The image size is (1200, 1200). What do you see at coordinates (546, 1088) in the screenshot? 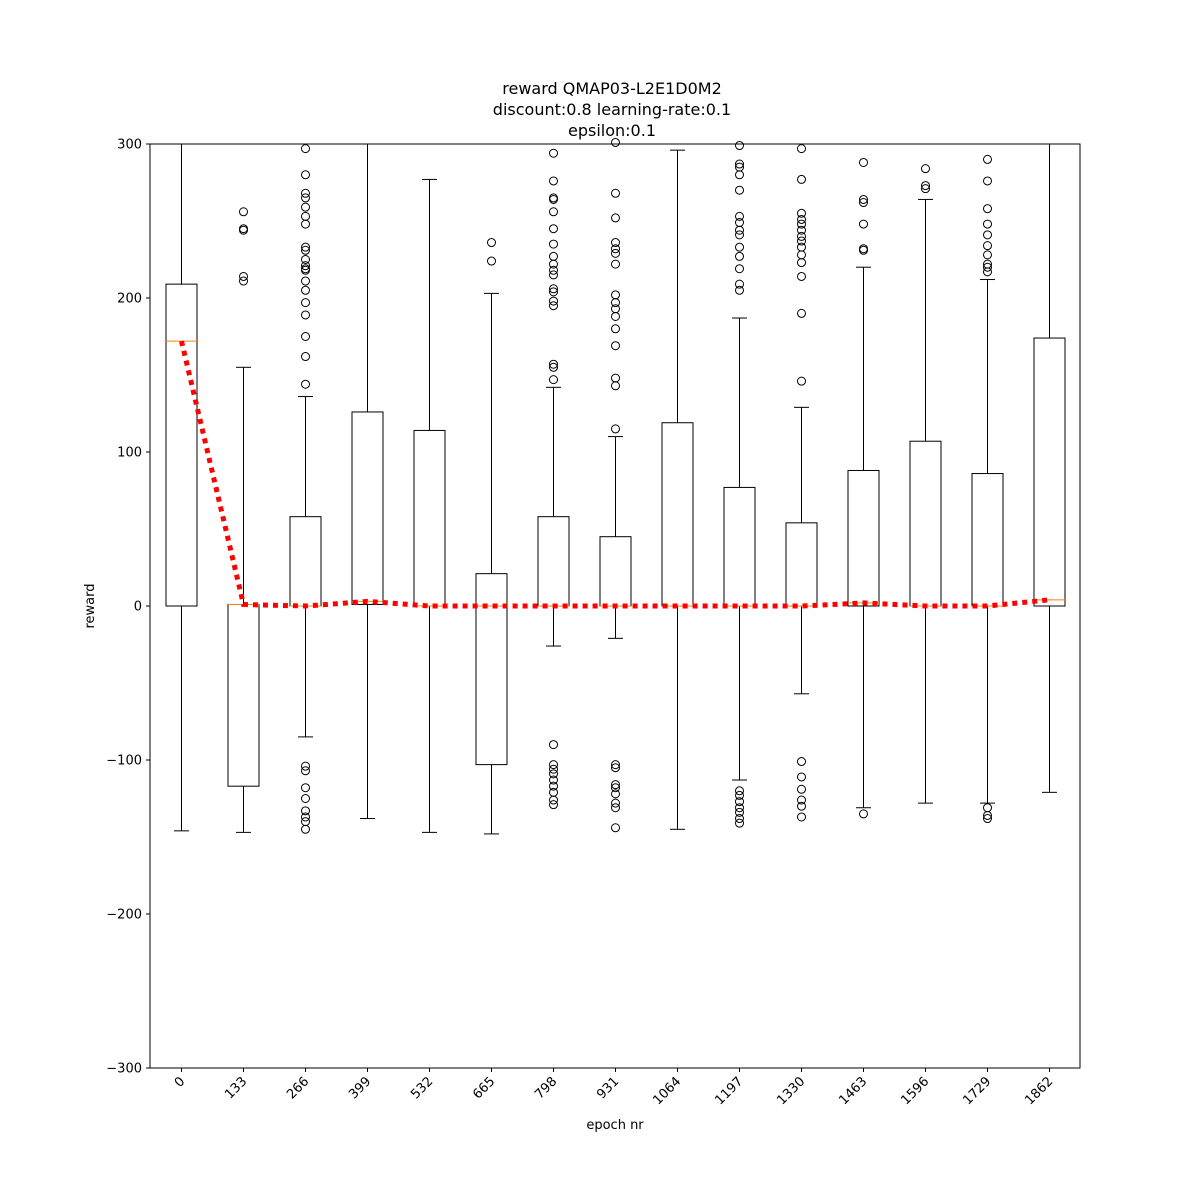
I see `x-tick-label: 798` at bounding box center [546, 1088].